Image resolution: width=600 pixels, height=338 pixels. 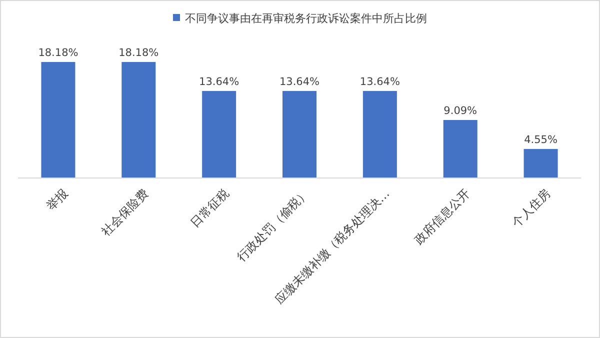 I want to click on legend-label: 不同争议事由在再审税务行政诉讼案件中所占比例, so click(x=306, y=18).